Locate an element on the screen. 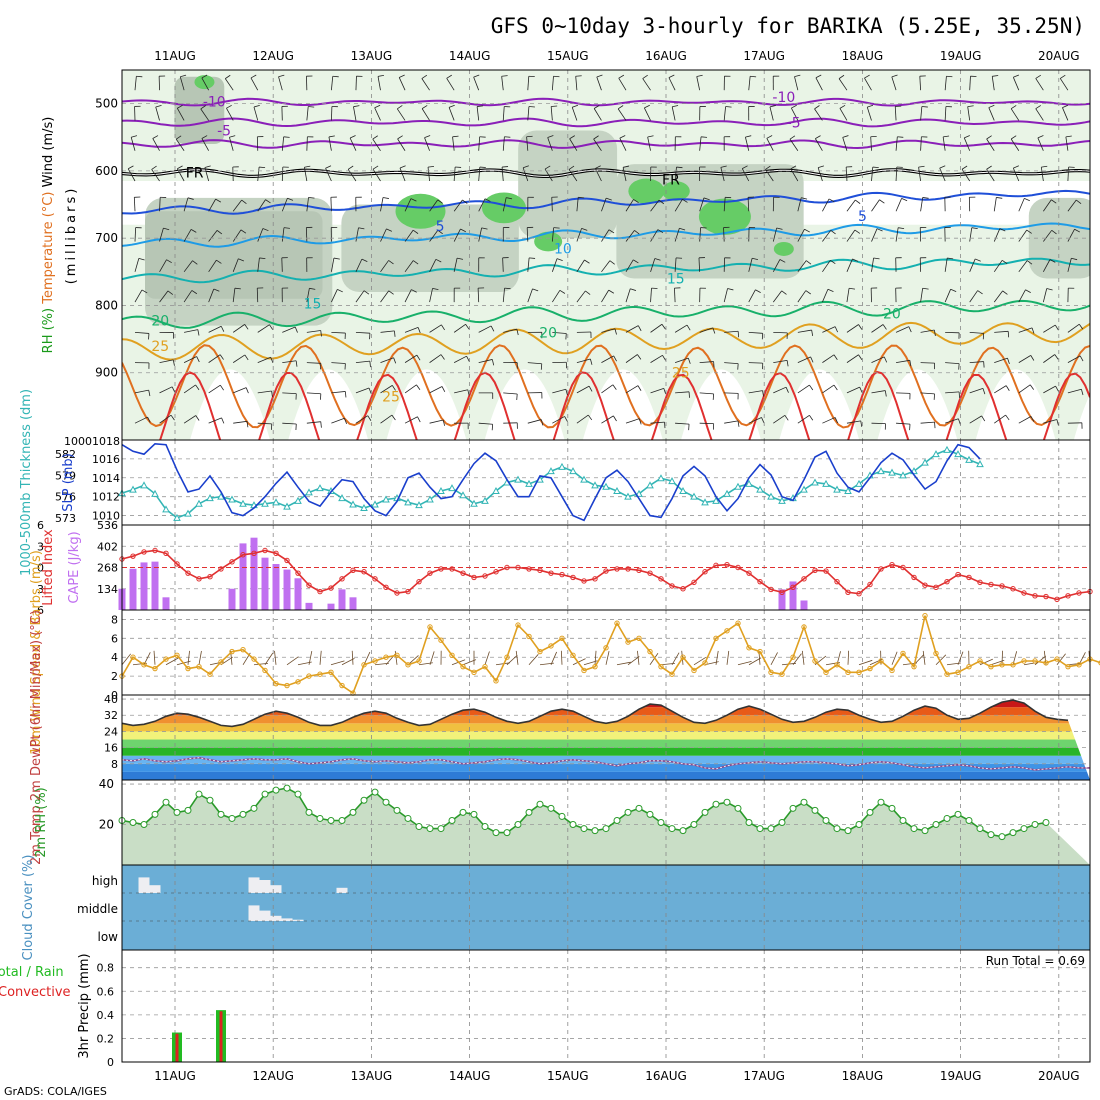 The image size is (1100, 1100). lifted-index-line is located at coordinates (606, 575).